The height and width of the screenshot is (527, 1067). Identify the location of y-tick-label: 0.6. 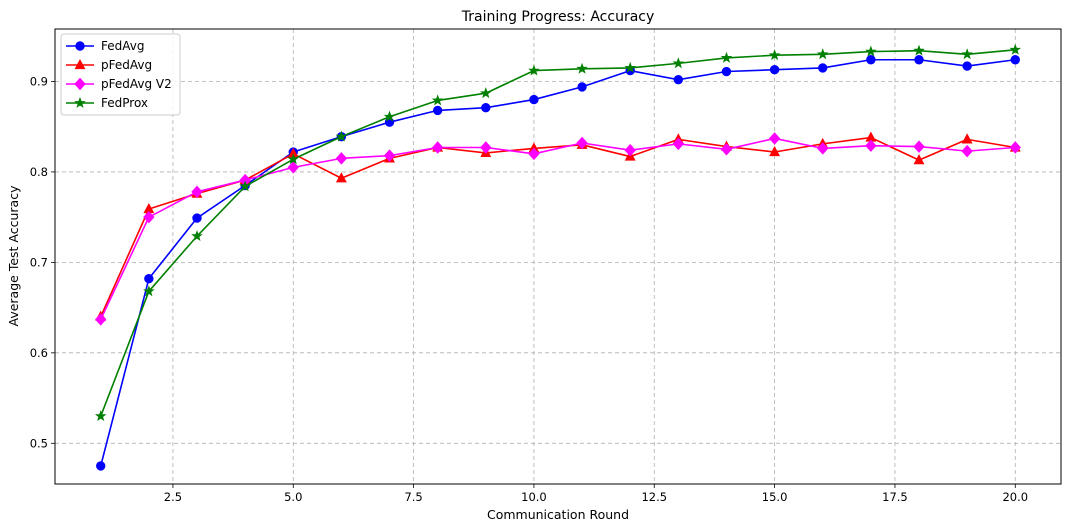
(39, 353).